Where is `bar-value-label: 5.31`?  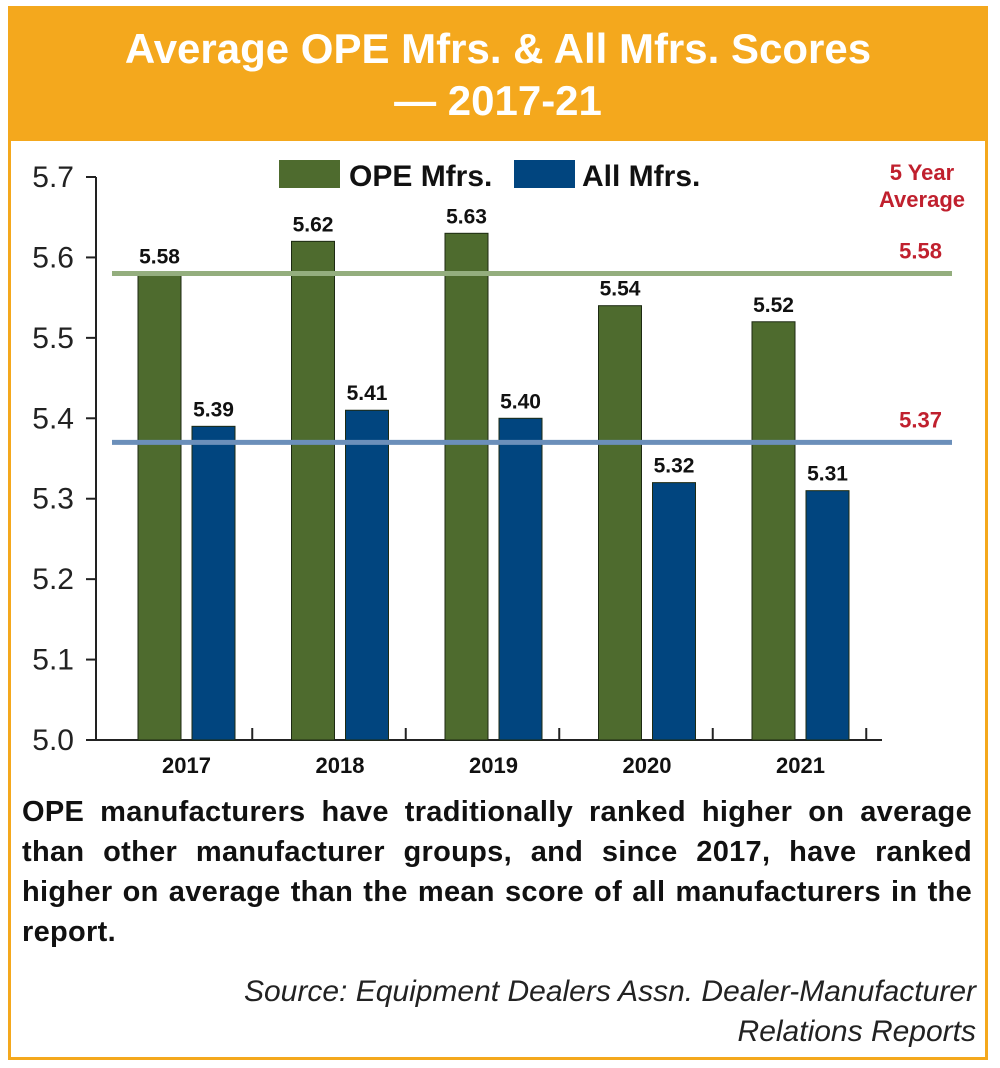
bar-value-label: 5.31 is located at coordinates (827, 474).